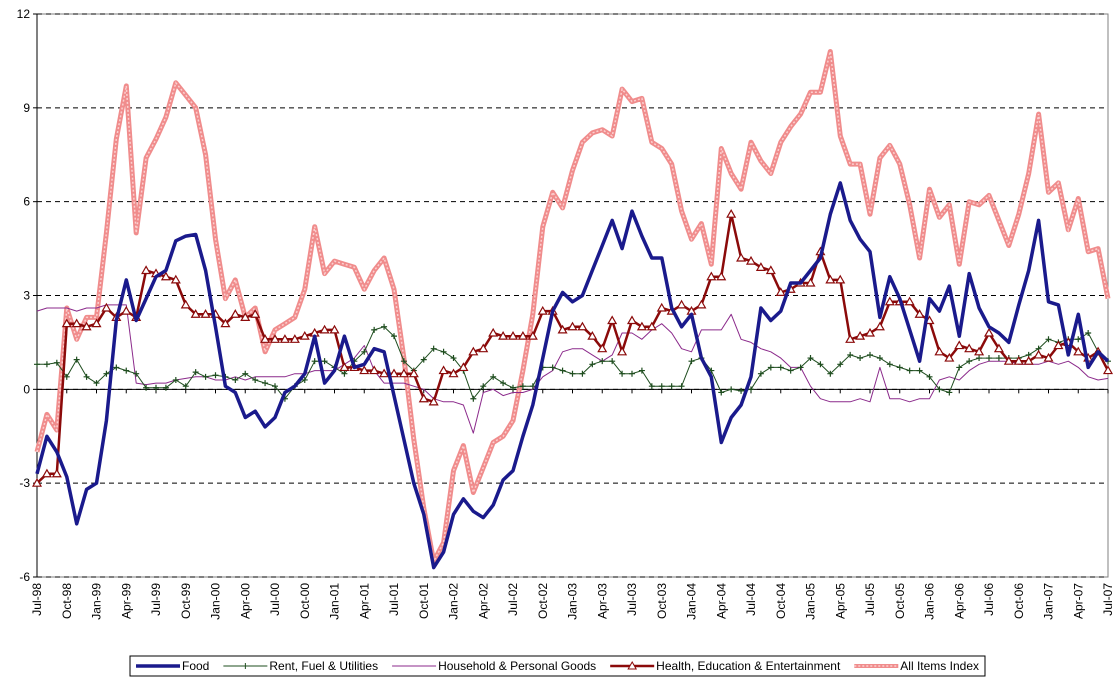 The image size is (1115, 679). Describe the element at coordinates (513, 599) in the screenshot. I see `x-tick-label: Jul-02` at that location.